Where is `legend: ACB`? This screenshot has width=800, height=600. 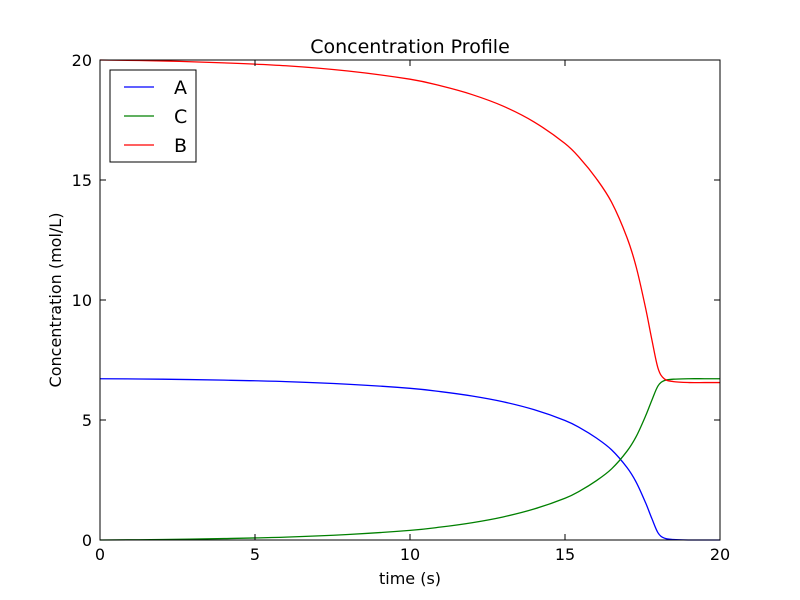 legend: ACB is located at coordinates (153, 116).